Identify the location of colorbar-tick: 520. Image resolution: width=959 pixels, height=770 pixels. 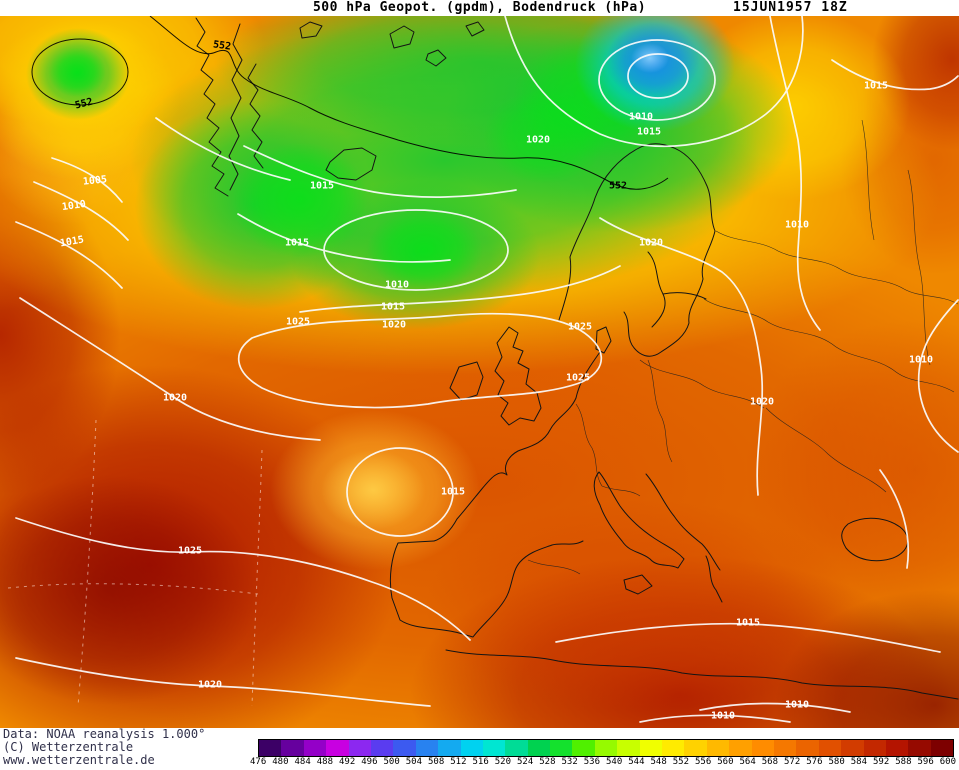
(502, 762).